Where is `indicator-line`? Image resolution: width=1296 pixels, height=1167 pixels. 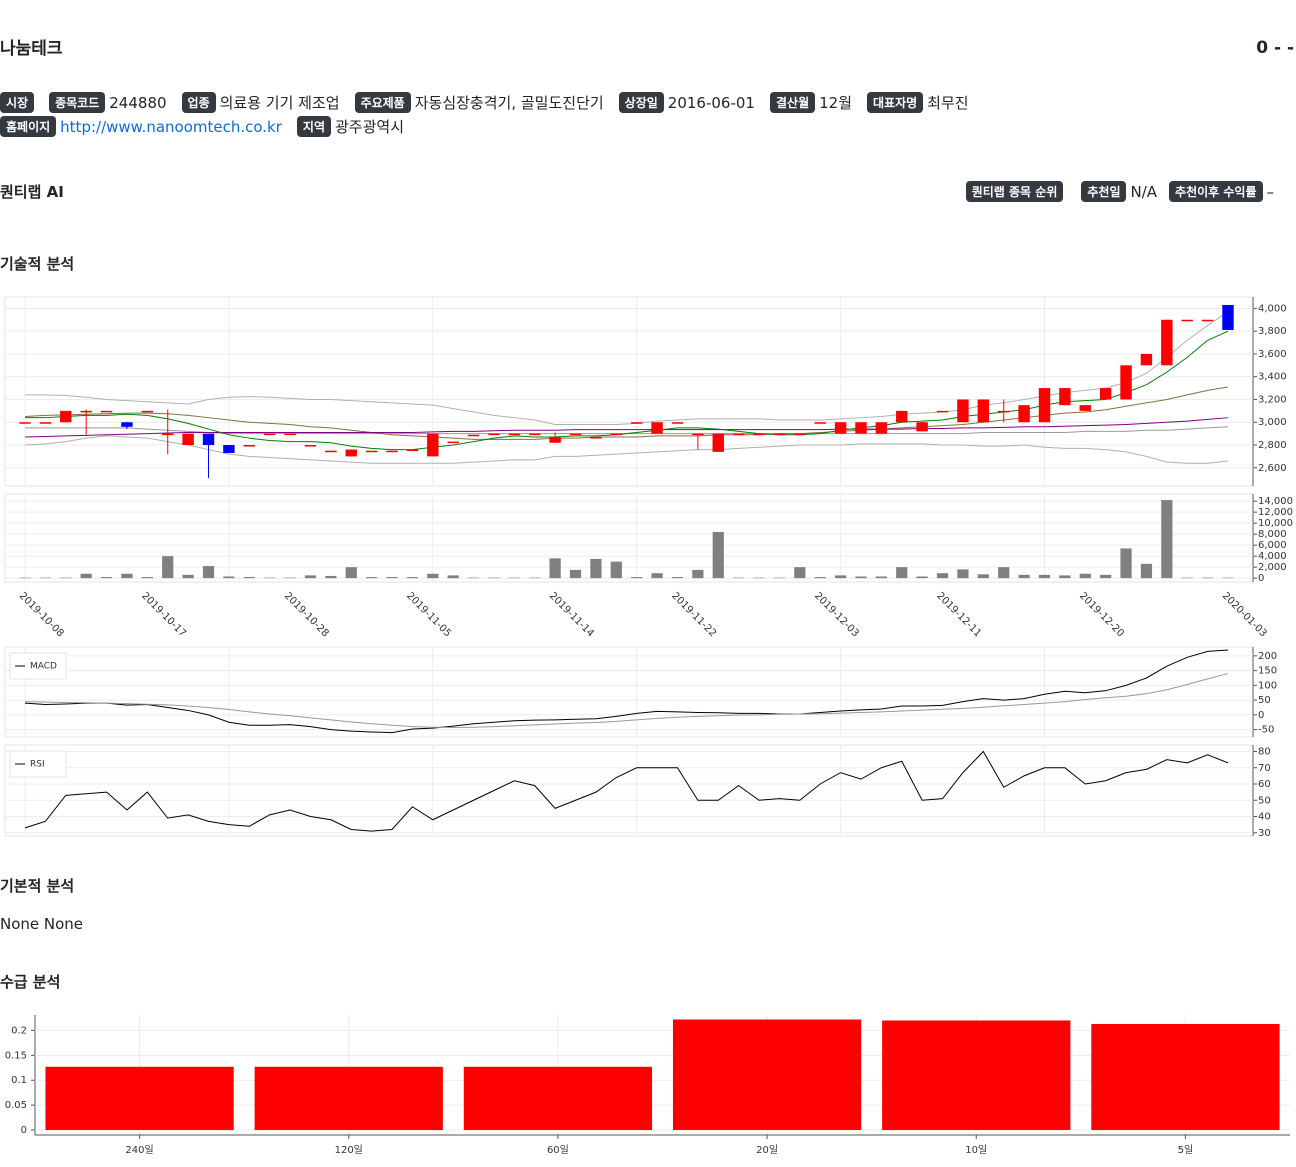
indicator-line is located at coordinates (627, 368).